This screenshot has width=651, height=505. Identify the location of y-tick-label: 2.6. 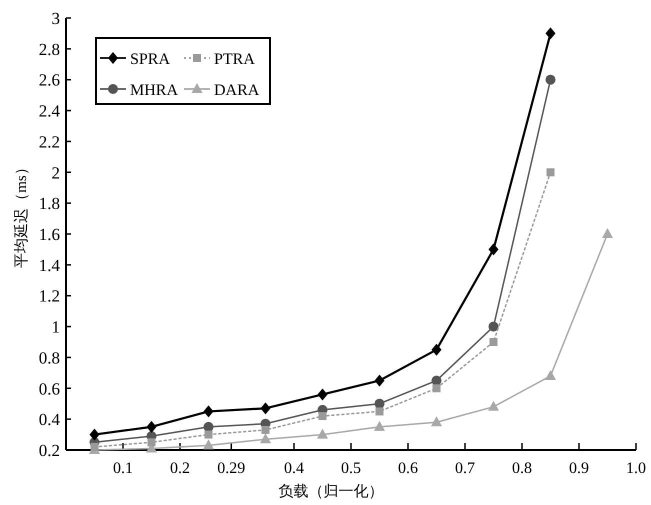
(49, 80).